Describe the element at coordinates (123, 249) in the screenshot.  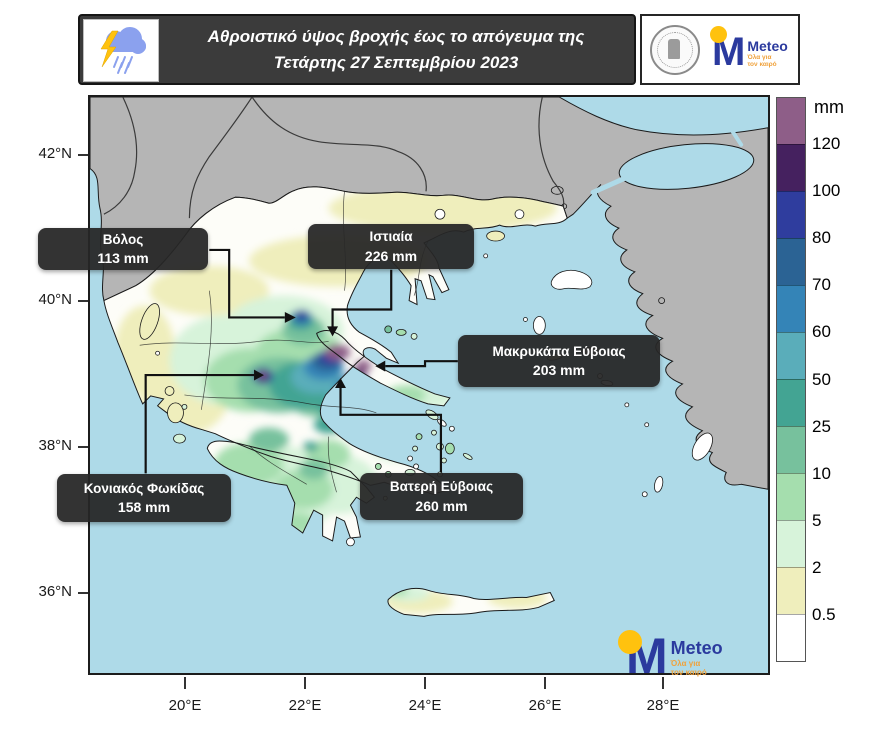
I see `rainfall-callout: Βόλος 113 mm` at that location.